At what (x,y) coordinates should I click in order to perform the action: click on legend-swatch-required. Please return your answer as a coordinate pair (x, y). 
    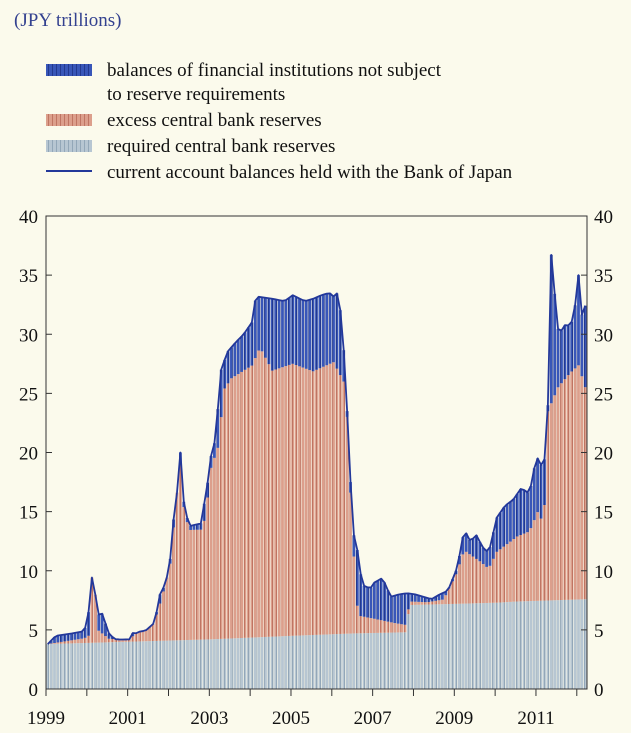
    Looking at the image, I should click on (69, 146).